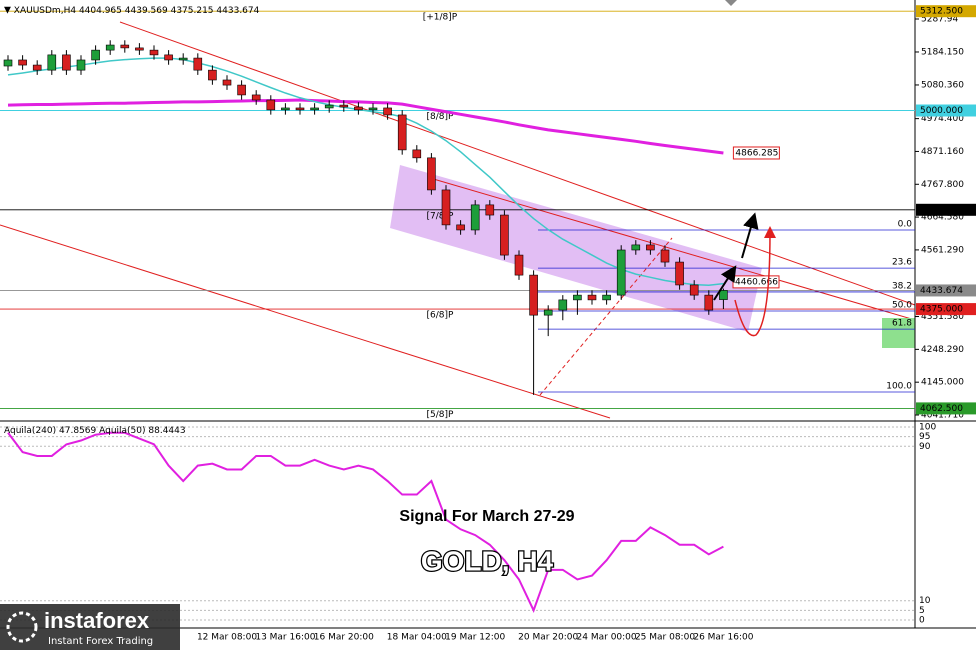 The height and width of the screenshot is (650, 976). I want to click on fib-label: 50.0, so click(902, 306).